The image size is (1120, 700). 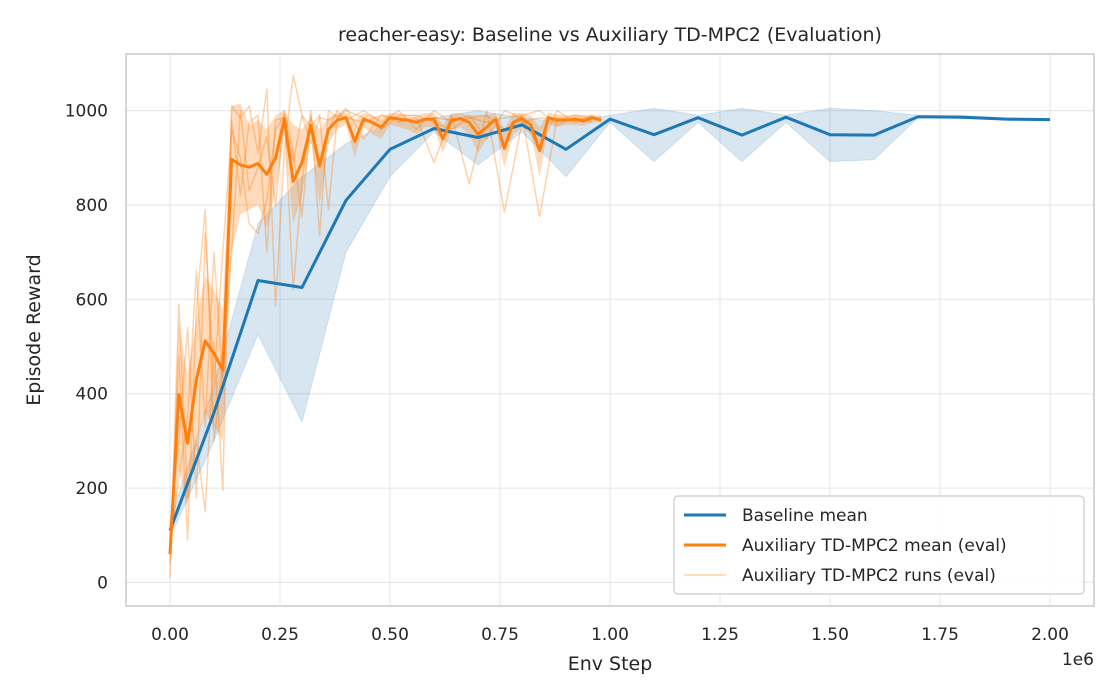 I want to click on x-tick-label: 1.00, so click(x=610, y=635).